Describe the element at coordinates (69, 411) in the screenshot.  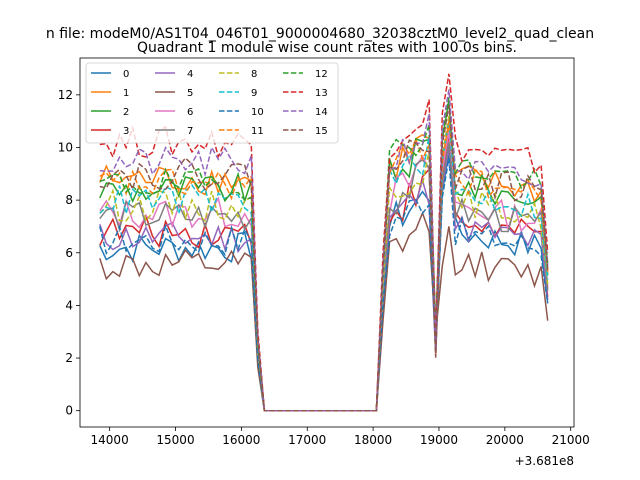
I see `y-tick-label: 0` at that location.